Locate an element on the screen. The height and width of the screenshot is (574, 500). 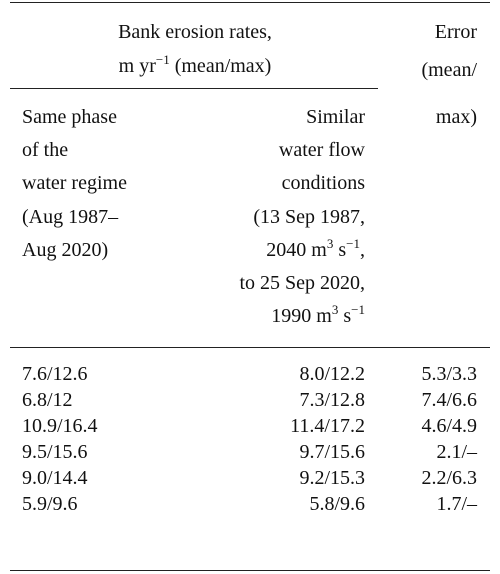
subheader-line: of the is located at coordinates (45, 150).